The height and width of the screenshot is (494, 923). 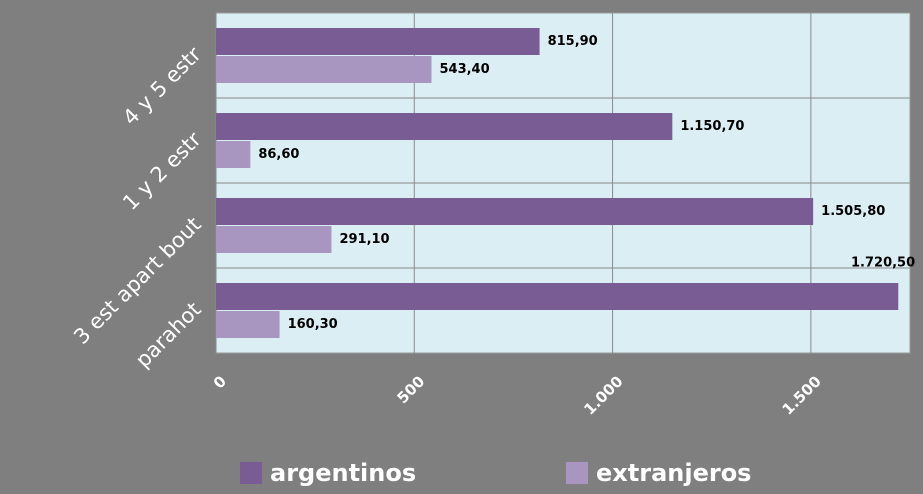 What do you see at coordinates (278, 154) in the screenshot?
I see `data-label: 86,60` at bounding box center [278, 154].